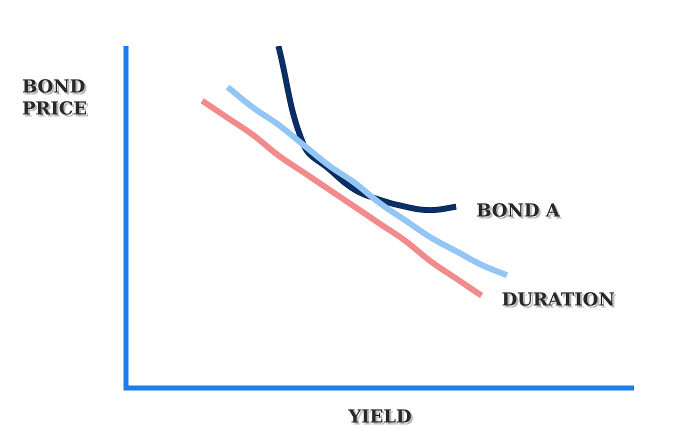  What do you see at coordinates (55, 99) in the screenshot?
I see `y-axis-title: BOND PRICE` at bounding box center [55, 99].